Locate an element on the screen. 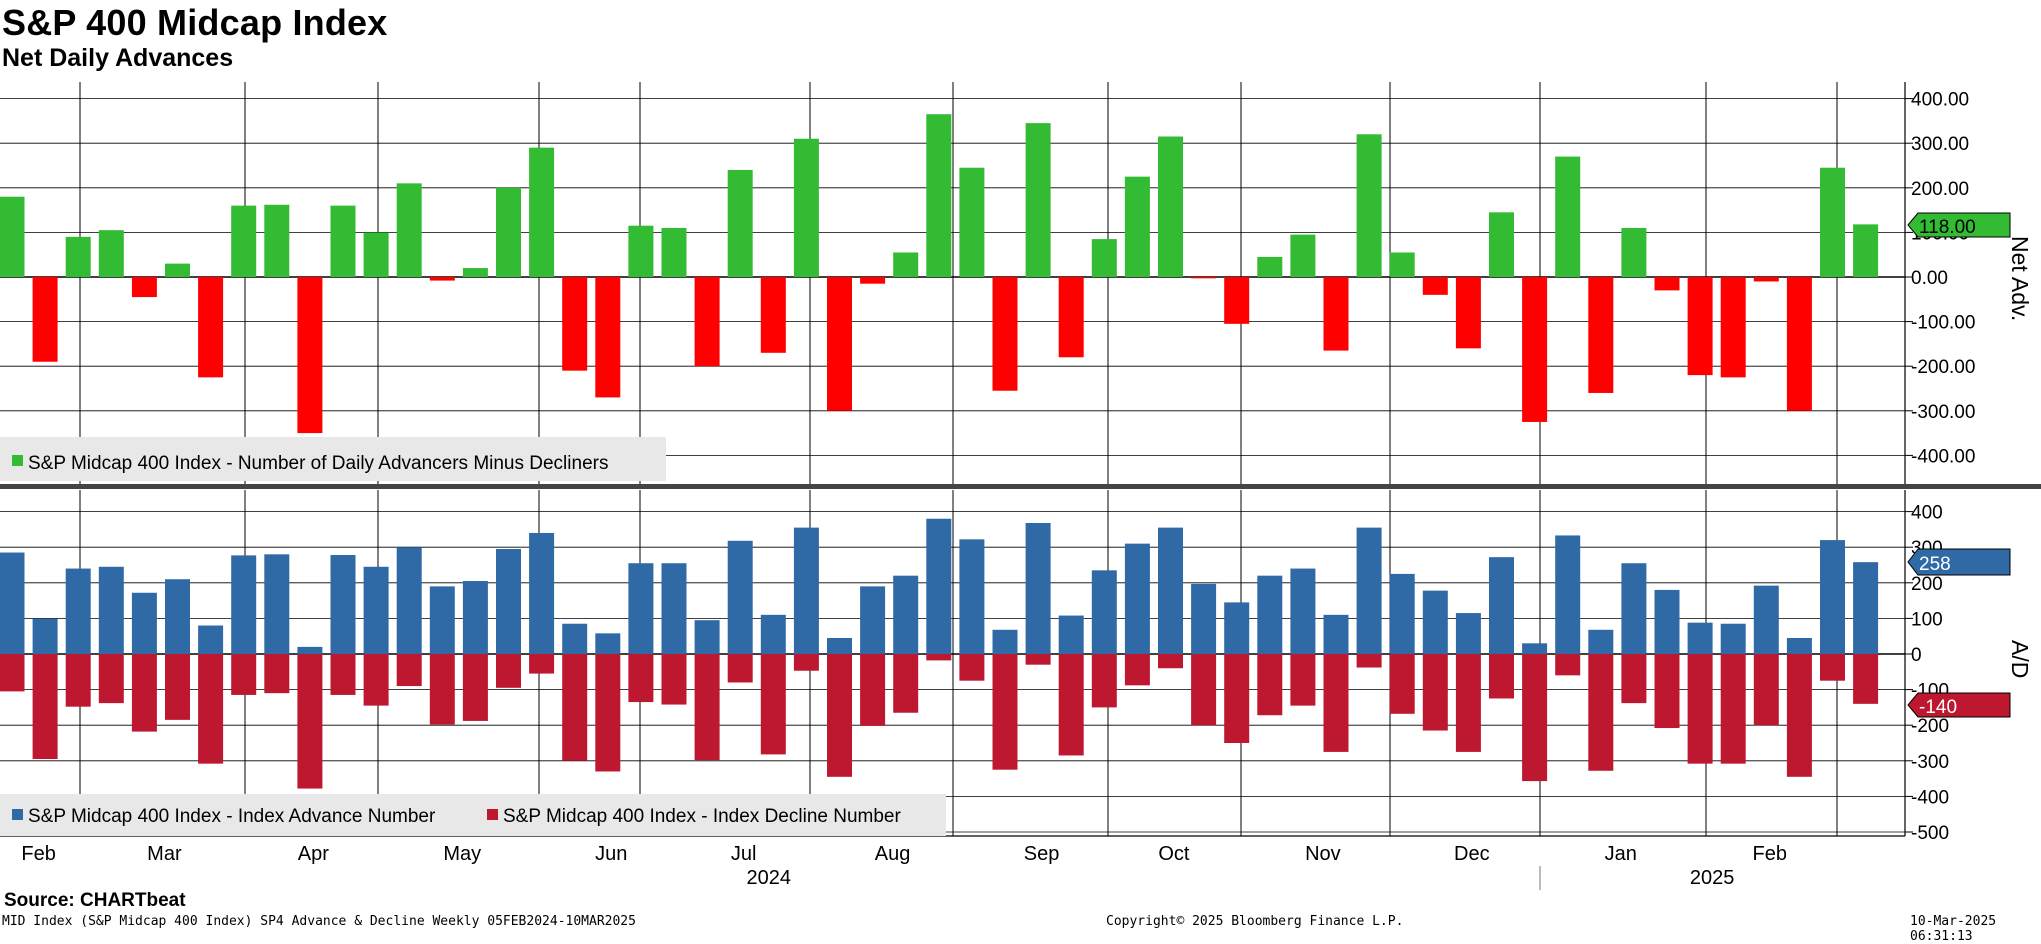 The image size is (2041, 944). footer-copyright: Copyright© 2025 Bloomberg Finance L.P. is located at coordinates (1255, 921).